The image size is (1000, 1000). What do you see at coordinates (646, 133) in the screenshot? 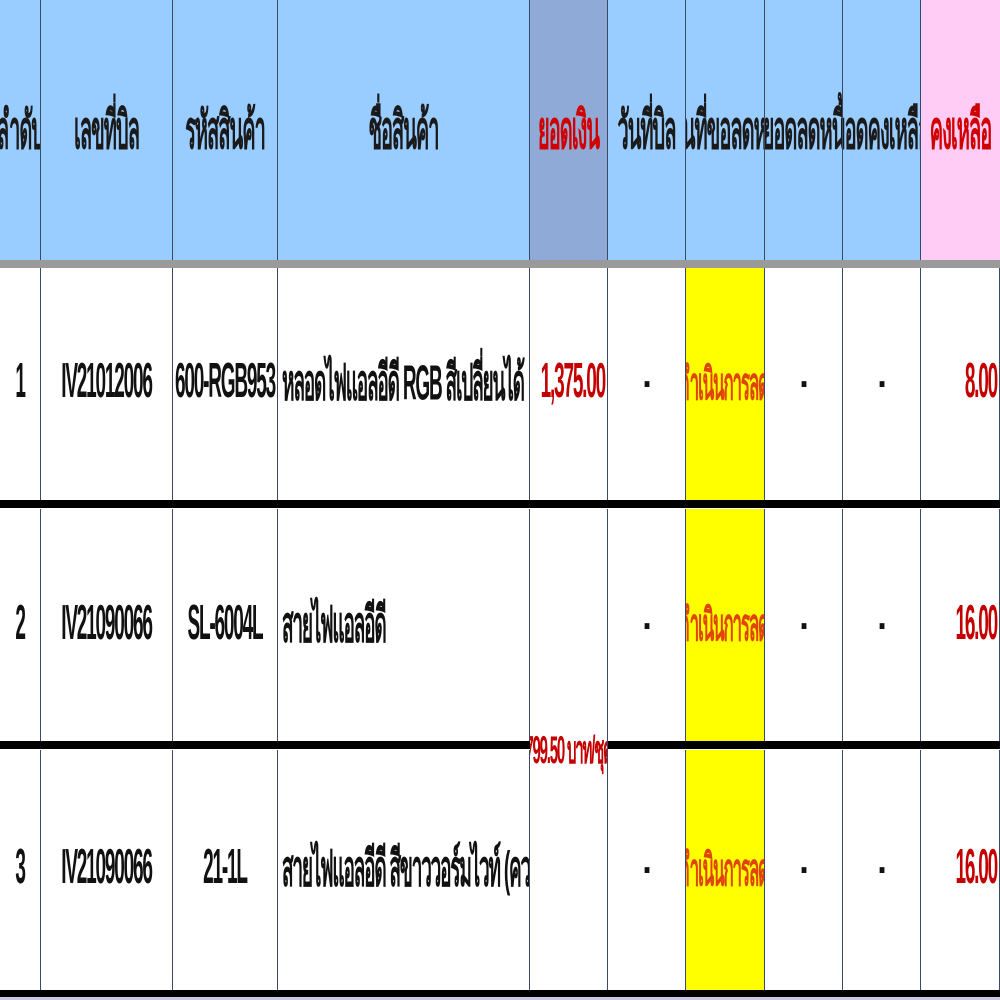
I see `header-bill-date-label: วันที่บิล` at bounding box center [646, 133].